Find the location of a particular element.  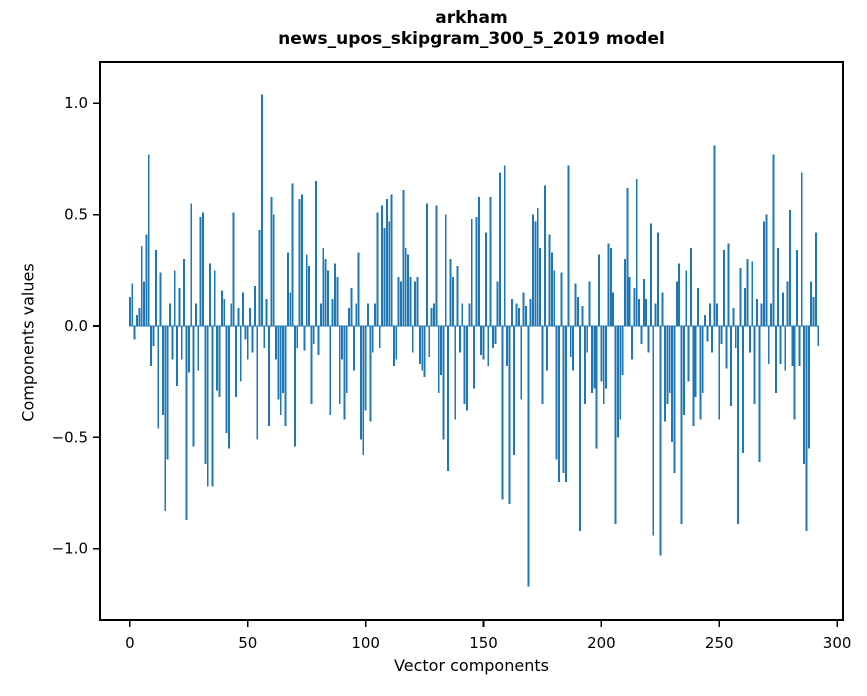

y-tick-label: 1.0 is located at coordinates (76, 103).